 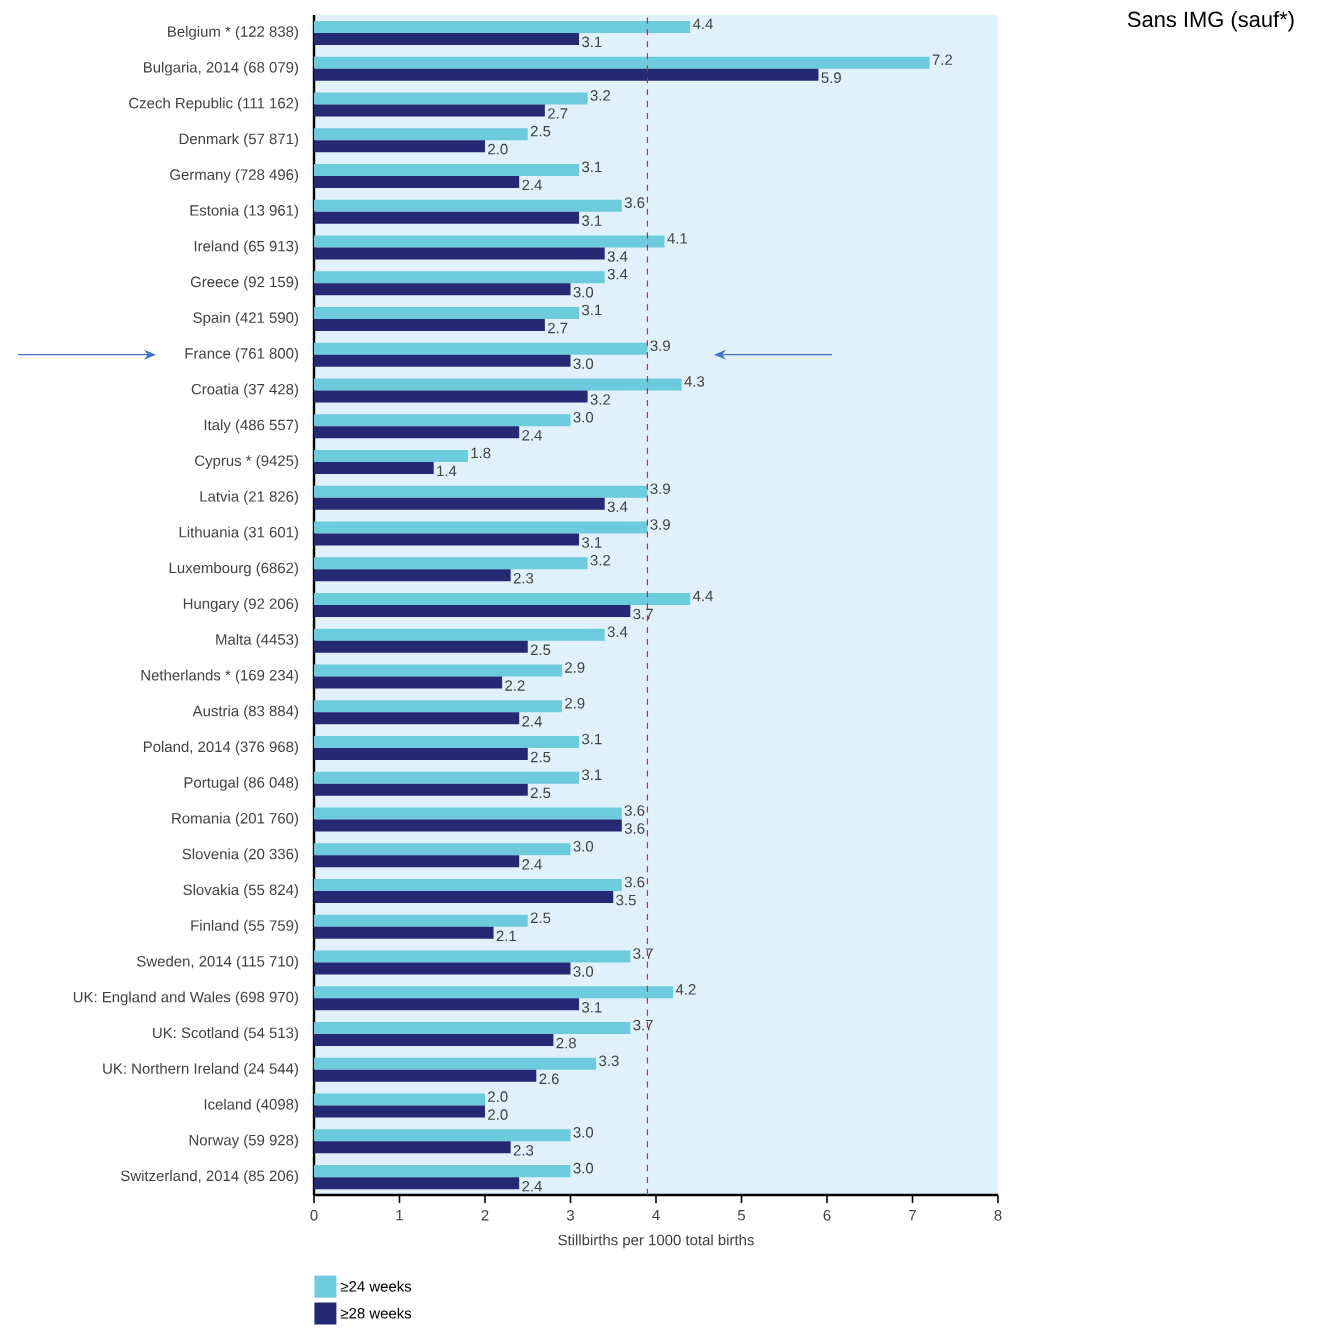 What do you see at coordinates (245, 926) in the screenshot?
I see `y-tick-label: Finland (55 759)` at bounding box center [245, 926].